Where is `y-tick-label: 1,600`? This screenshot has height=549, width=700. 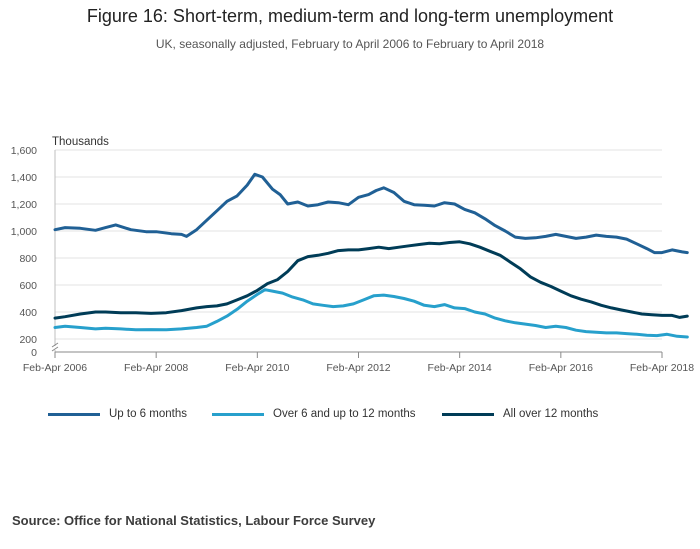
y-tick-label: 1,600 is located at coordinates (24, 151).